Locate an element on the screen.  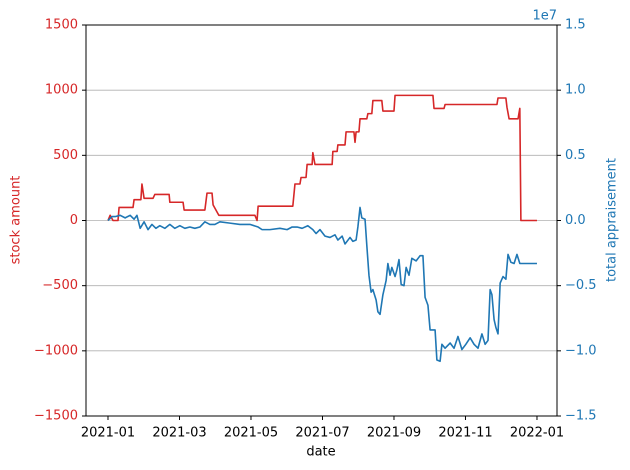
y2-axis-label: total appraisement is located at coordinates (612, 220).